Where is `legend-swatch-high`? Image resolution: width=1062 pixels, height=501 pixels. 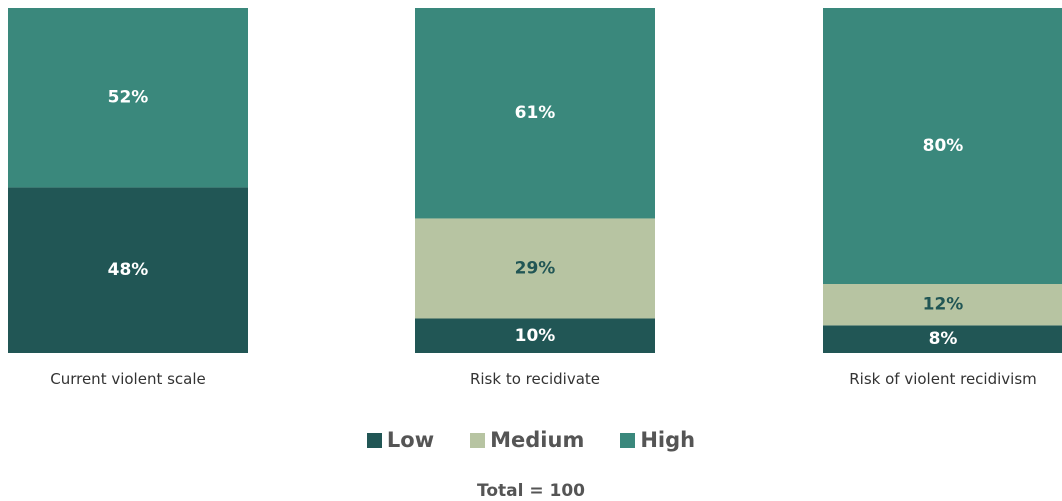 legend-swatch-high is located at coordinates (628, 440).